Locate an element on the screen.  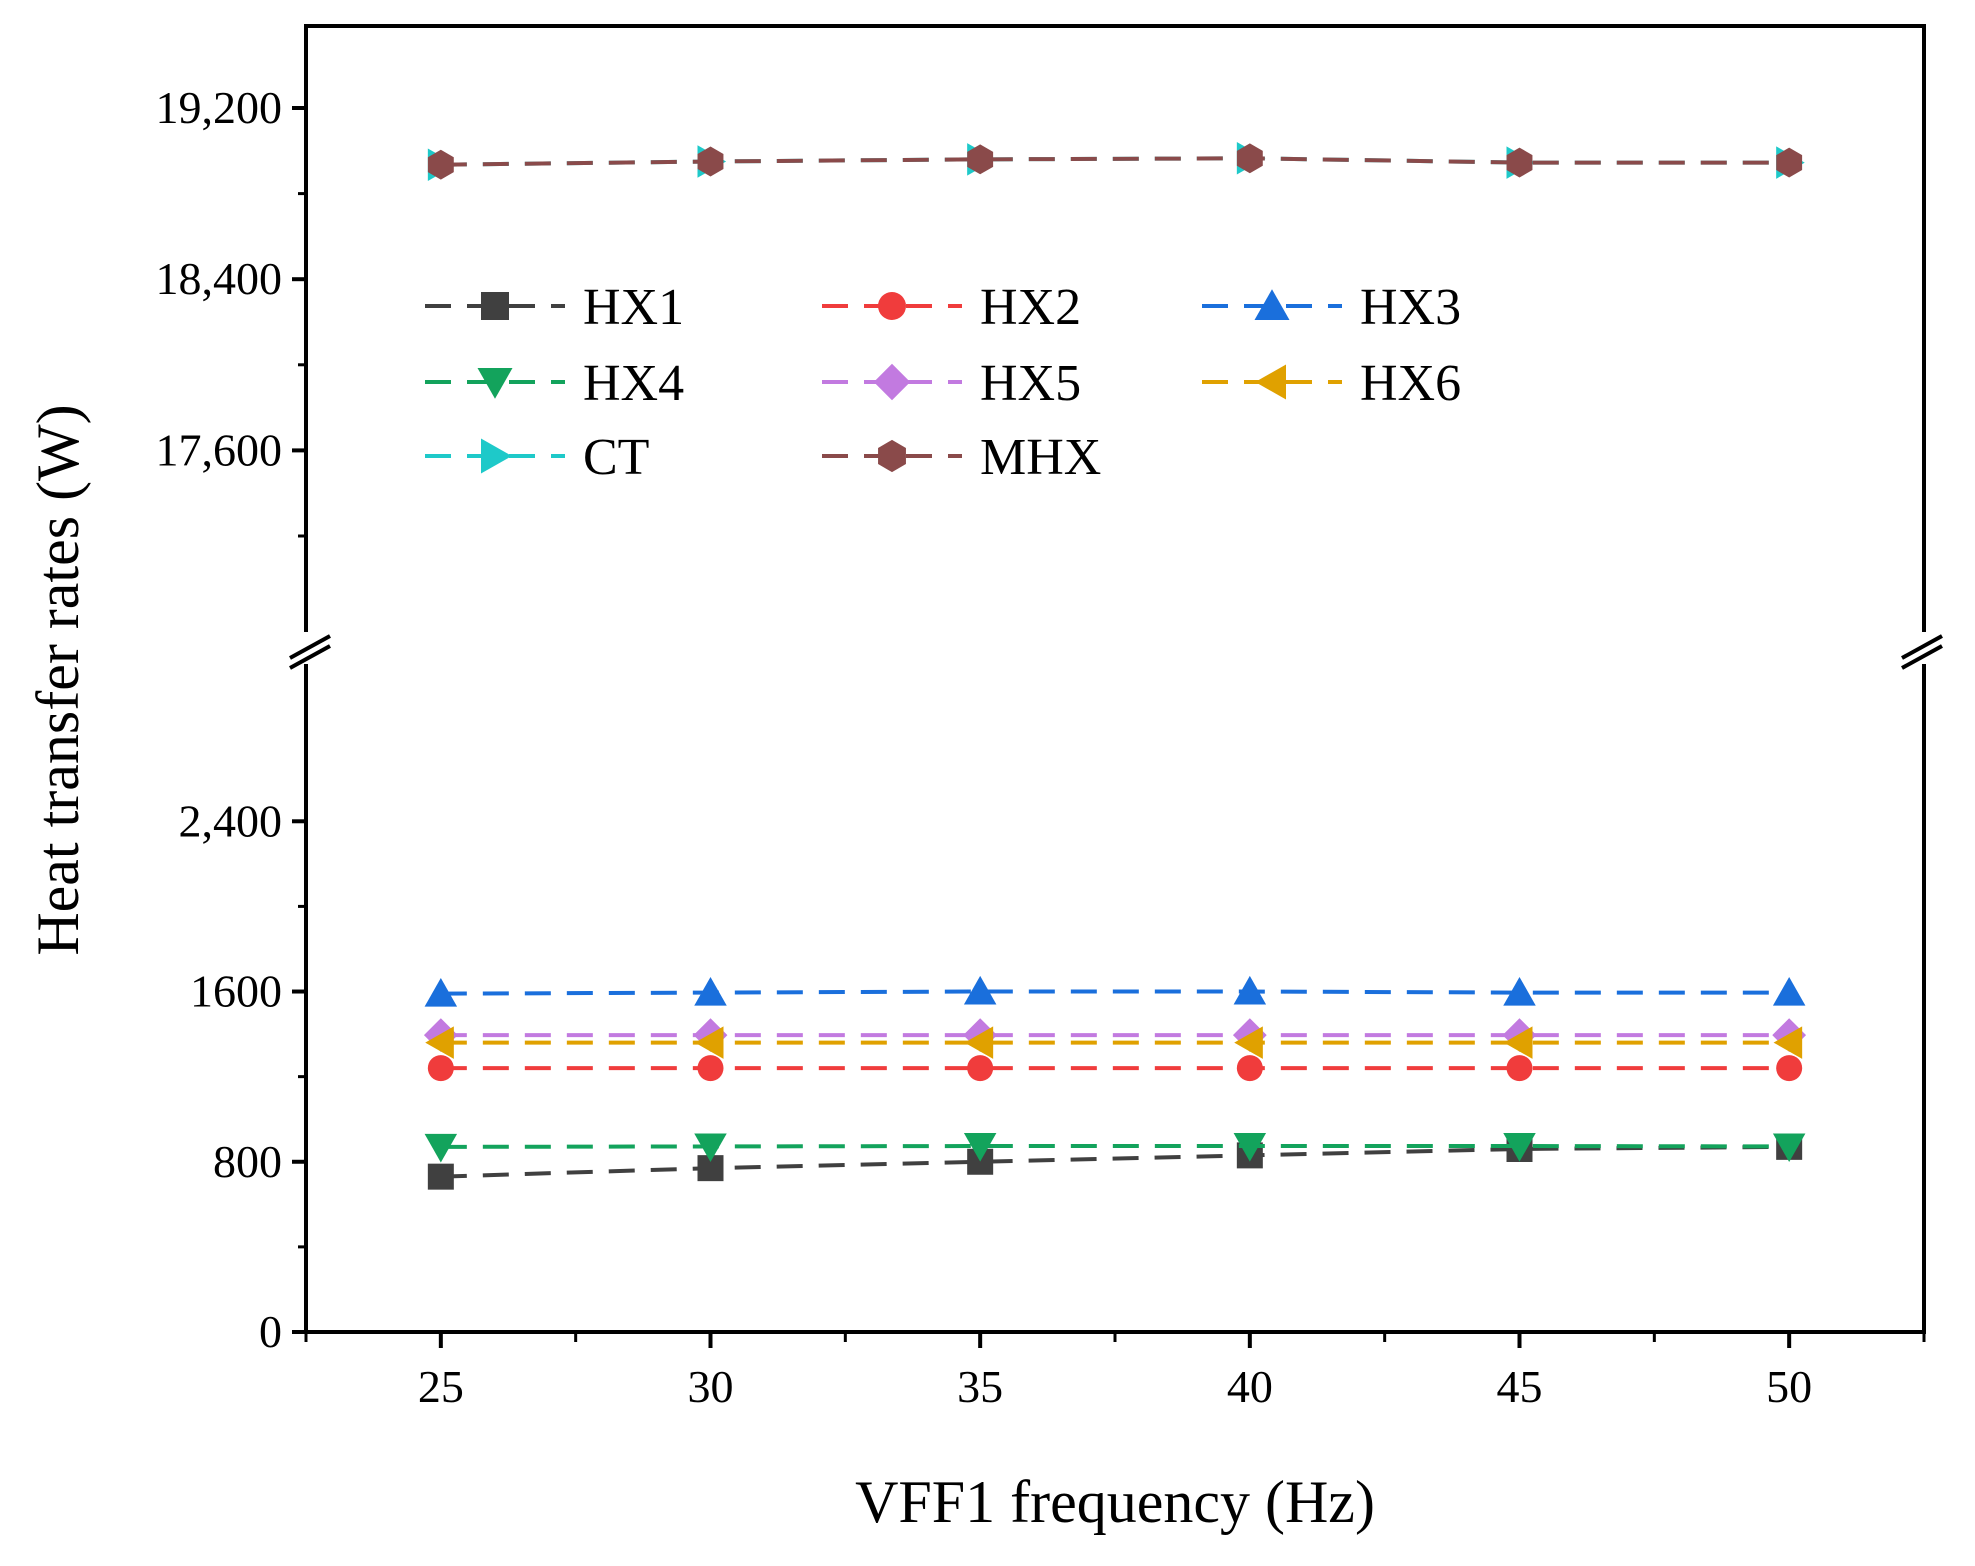
legend-label: CT is located at coordinates (616, 457).